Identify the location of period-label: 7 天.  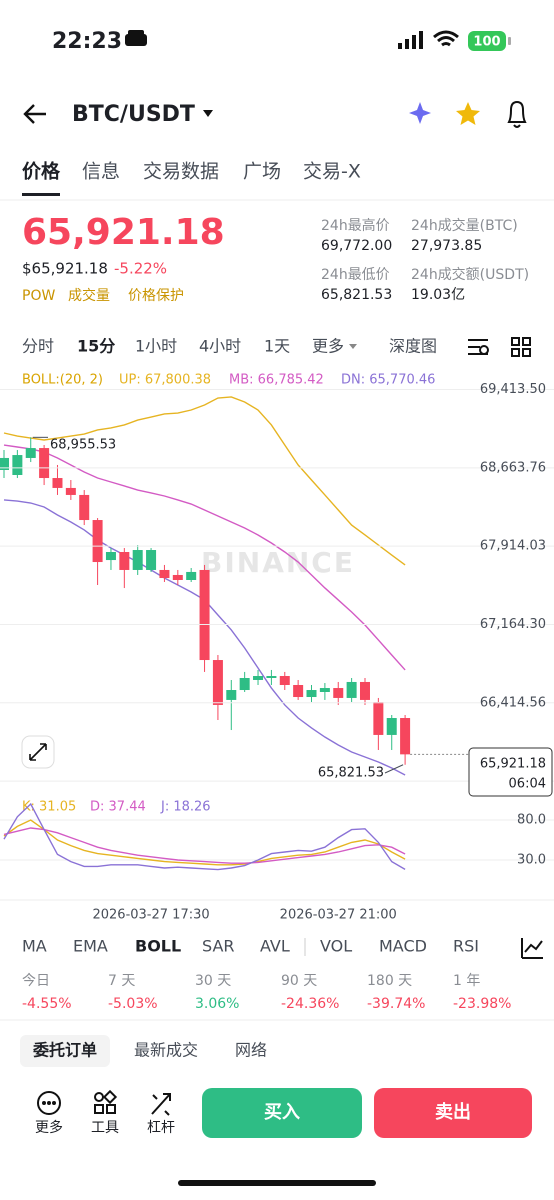
(121, 981).